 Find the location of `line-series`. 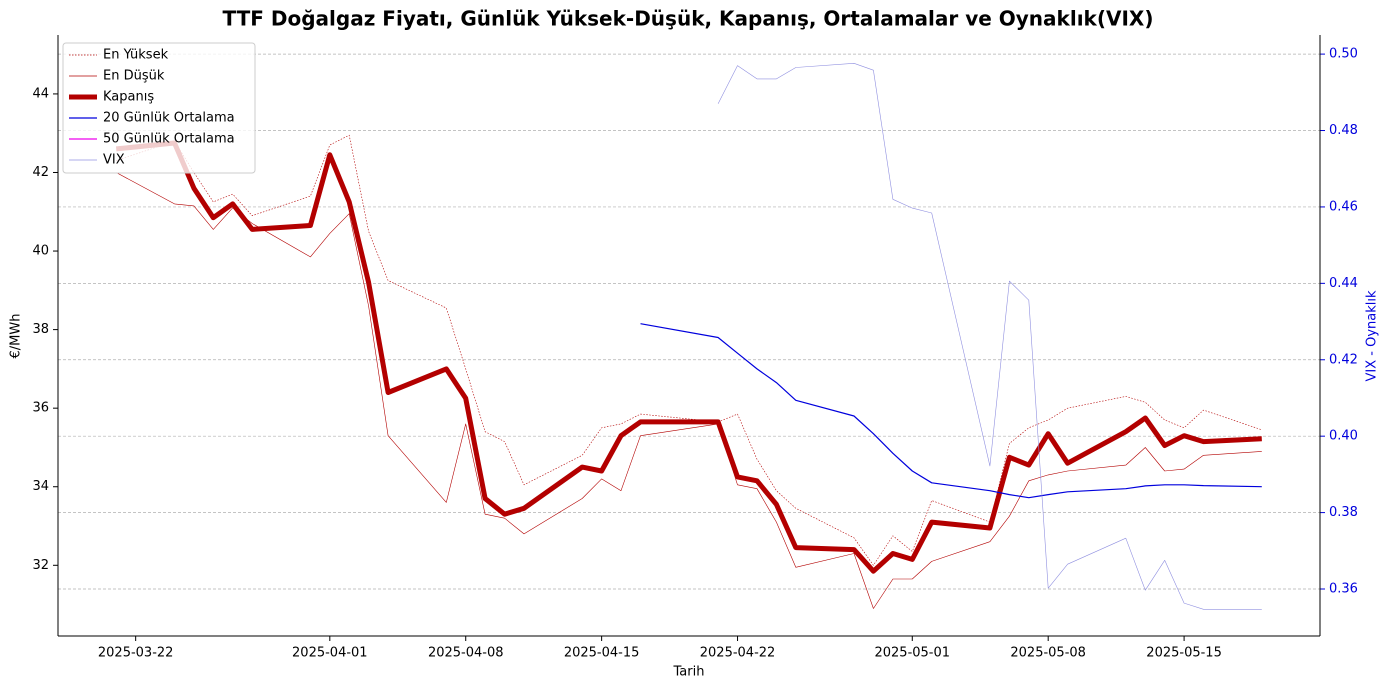

line-series is located at coordinates (951, 411).